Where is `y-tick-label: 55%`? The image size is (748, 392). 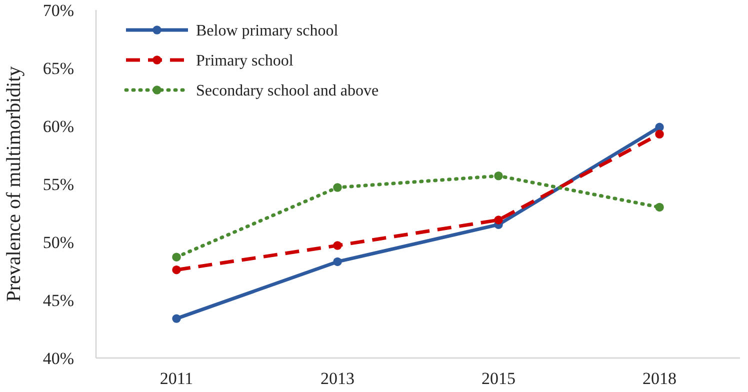 y-tick-label: 55% is located at coordinates (58, 184).